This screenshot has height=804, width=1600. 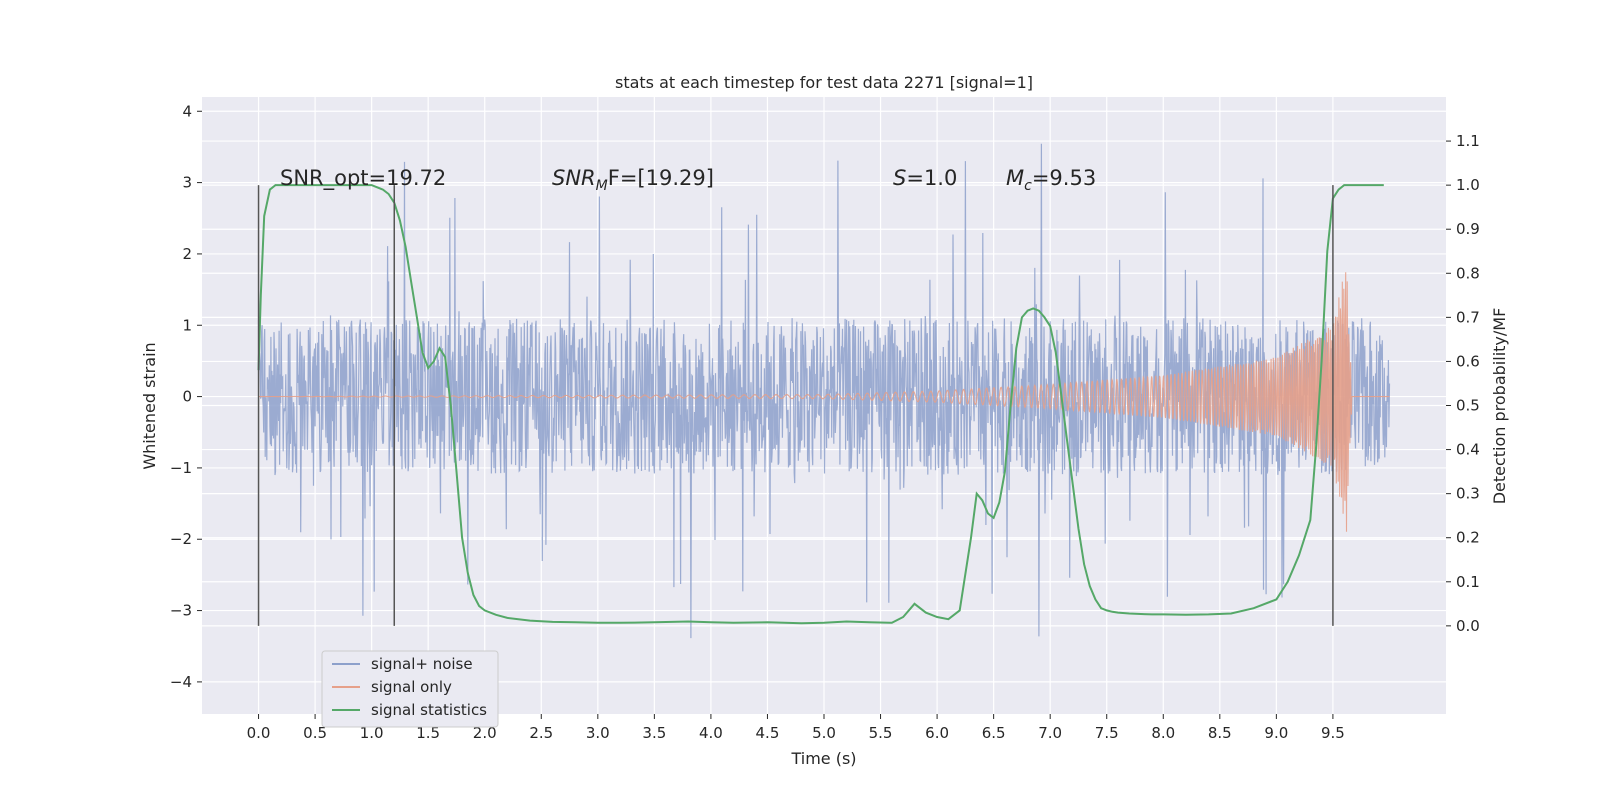 I want to click on annotation-snr-mf-sub: M, so click(x=602, y=186).